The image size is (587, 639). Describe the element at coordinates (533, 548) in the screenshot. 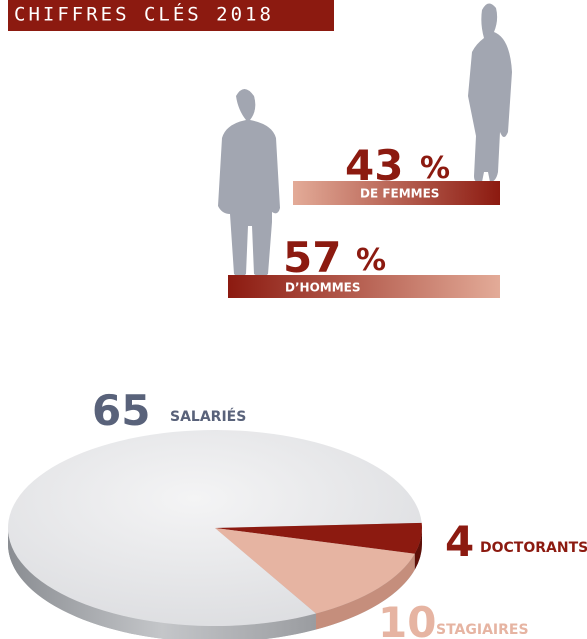

I see `category-label: DOCTORANTS` at that location.